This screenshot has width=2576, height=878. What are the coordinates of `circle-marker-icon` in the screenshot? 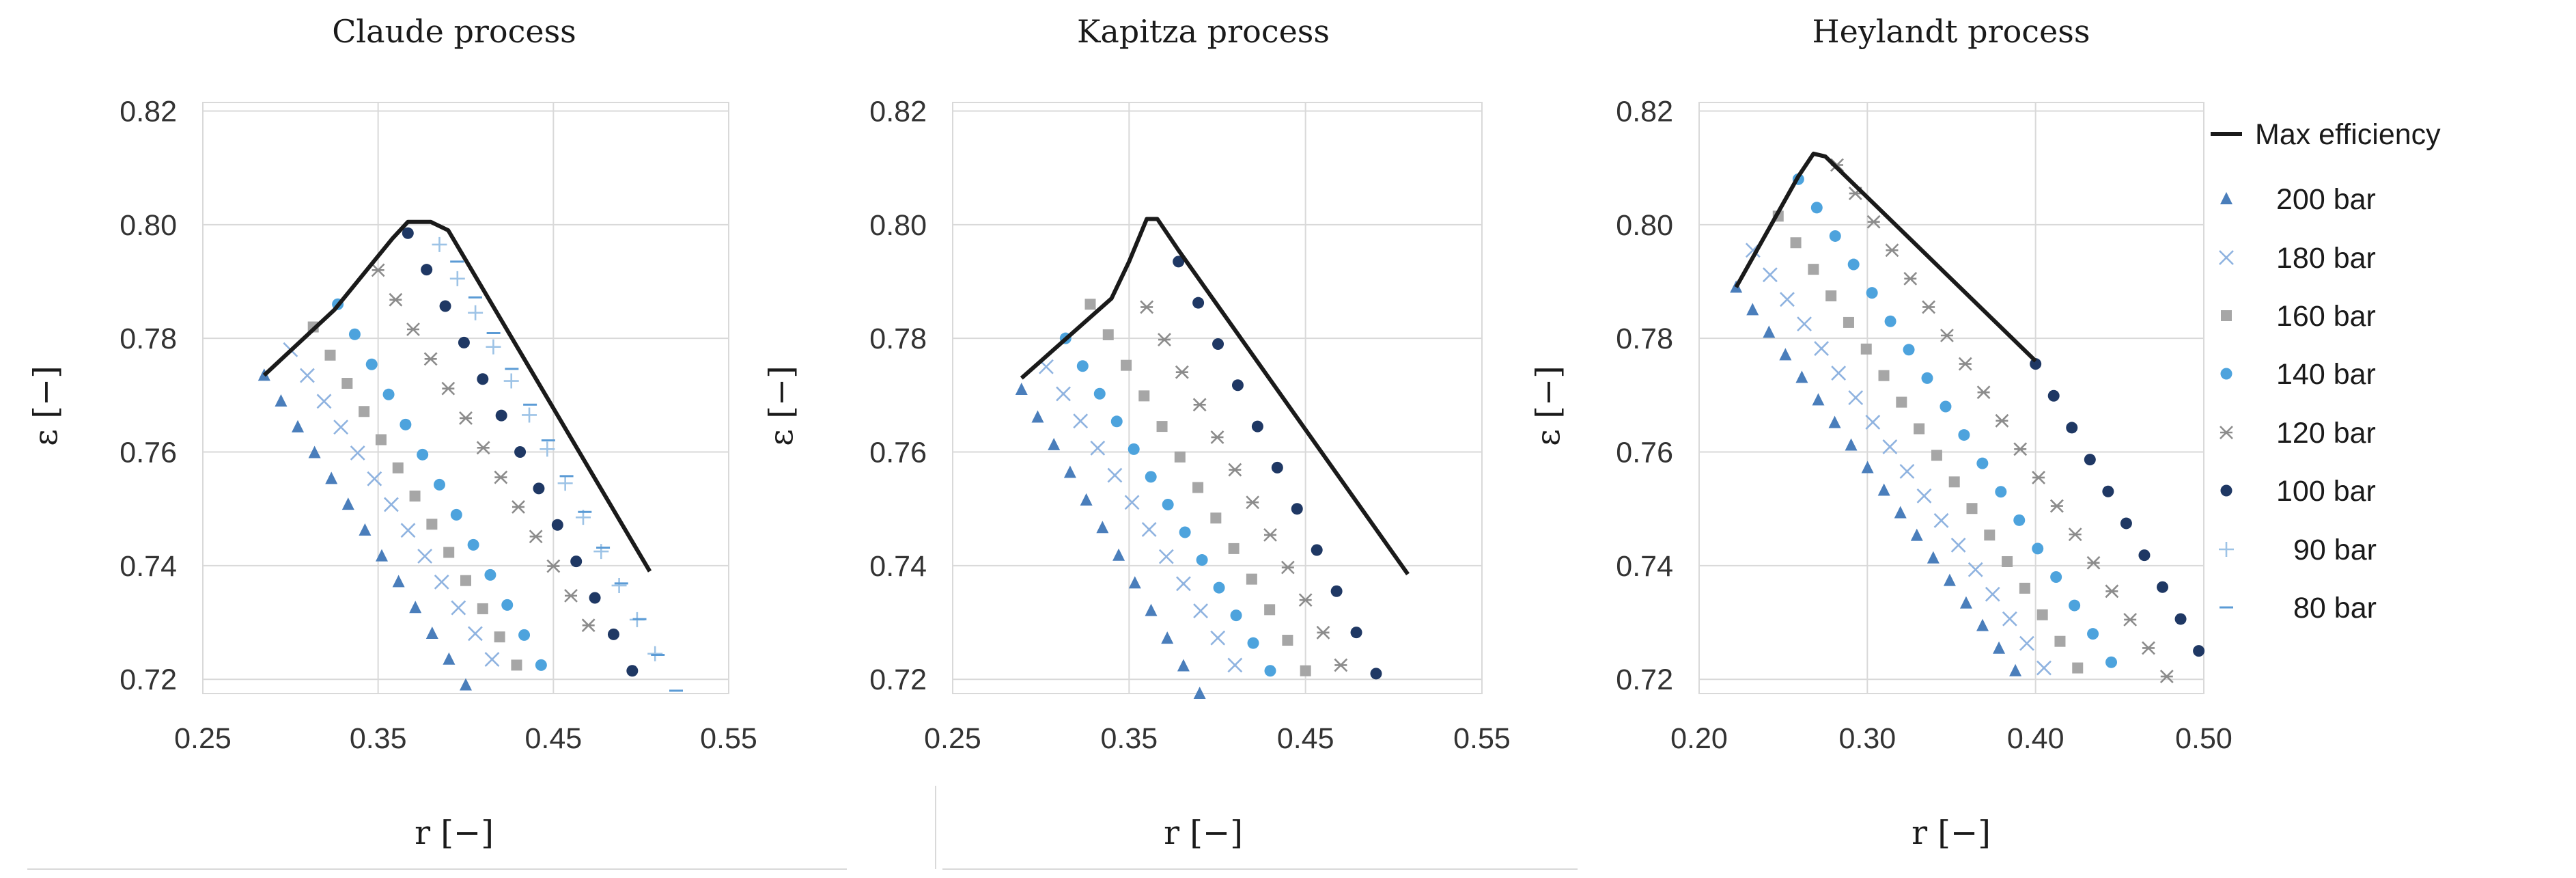 It's located at (2226, 491).